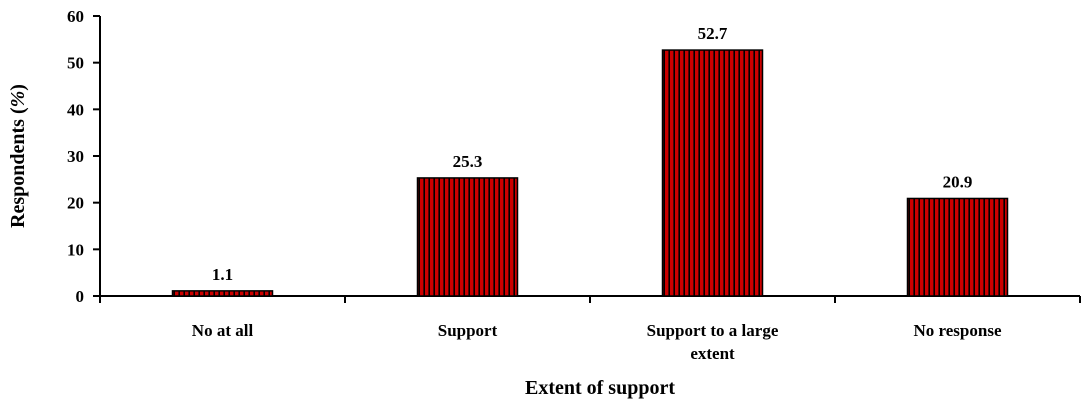 The height and width of the screenshot is (402, 1083). I want to click on y-tick-label: 60, so click(75, 16).